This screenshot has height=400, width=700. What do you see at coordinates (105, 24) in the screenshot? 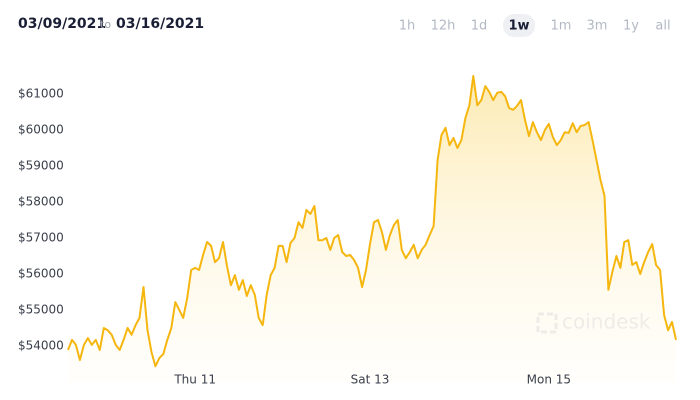
I see `date-to-word: to` at bounding box center [105, 24].